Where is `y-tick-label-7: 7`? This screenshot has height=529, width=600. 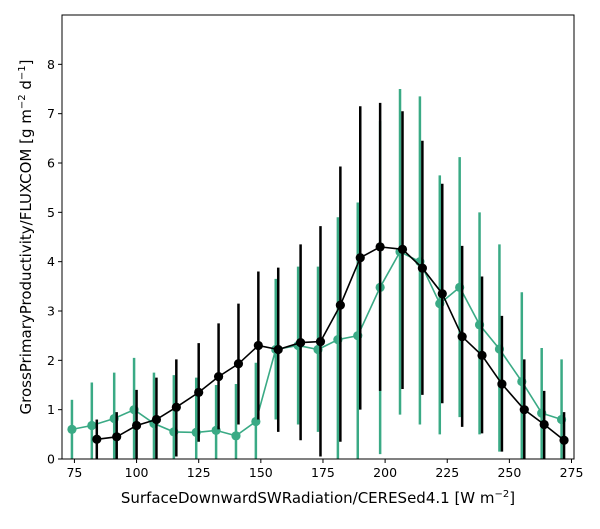
y-tick-label-7: 7 is located at coordinates (51, 113).